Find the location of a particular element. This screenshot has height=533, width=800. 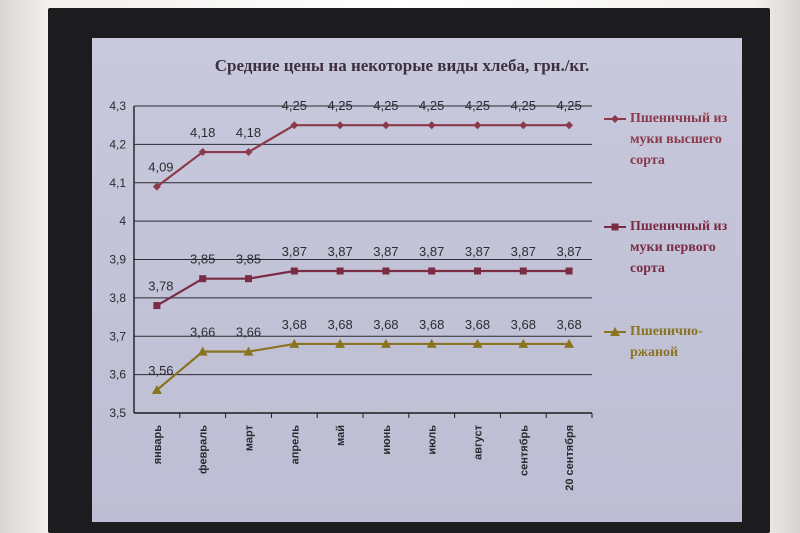

y-tick-label: 3,6 is located at coordinates (117, 375).